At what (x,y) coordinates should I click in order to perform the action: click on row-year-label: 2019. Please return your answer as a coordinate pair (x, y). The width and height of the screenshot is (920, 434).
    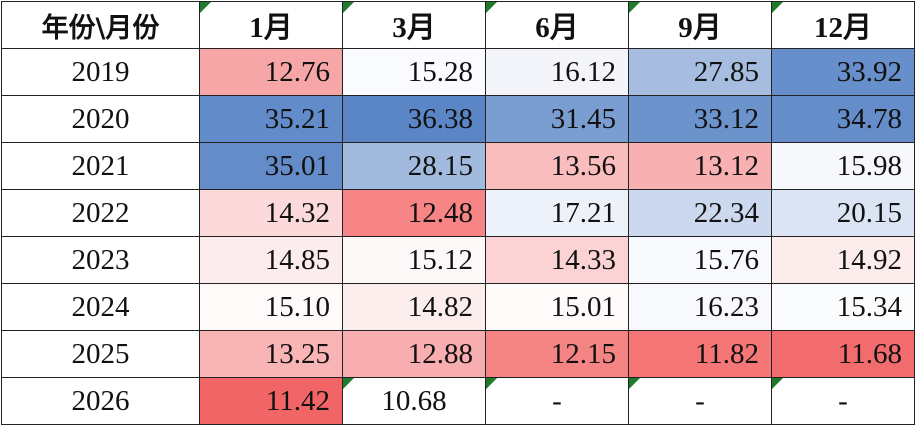
    Looking at the image, I should click on (100, 72).